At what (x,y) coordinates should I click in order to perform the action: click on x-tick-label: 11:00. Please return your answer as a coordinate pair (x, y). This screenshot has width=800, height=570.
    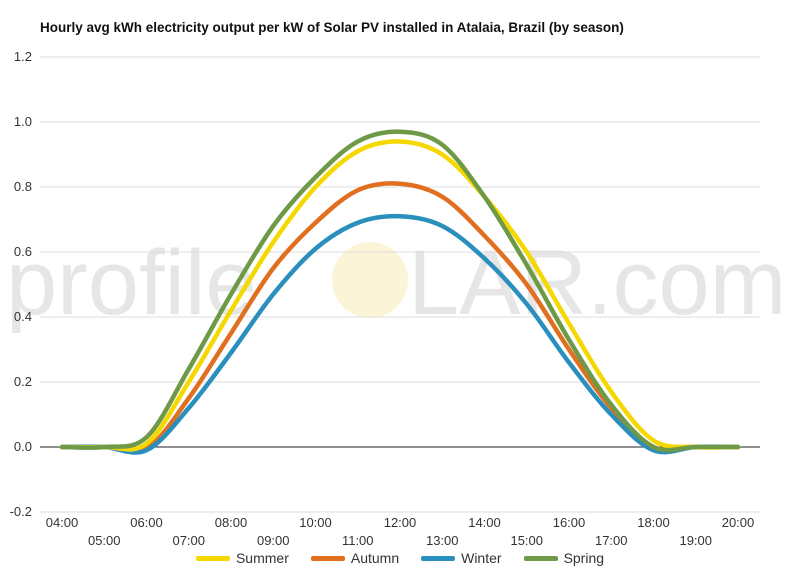
    Looking at the image, I should click on (358, 540).